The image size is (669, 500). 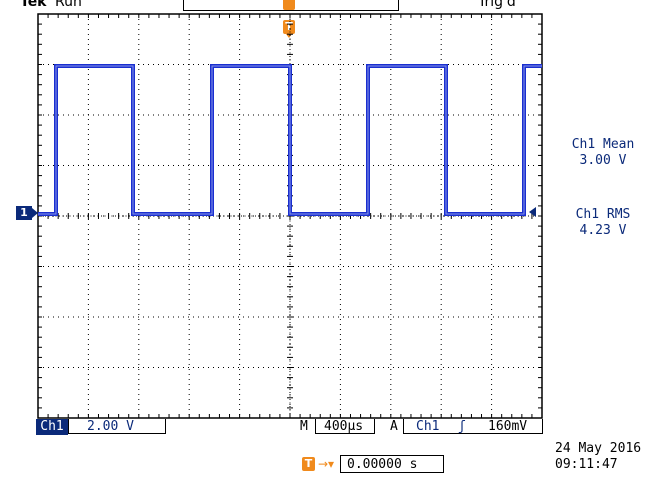 What do you see at coordinates (428, 426) in the screenshot?
I see `trigger-source: Ch1` at bounding box center [428, 426].